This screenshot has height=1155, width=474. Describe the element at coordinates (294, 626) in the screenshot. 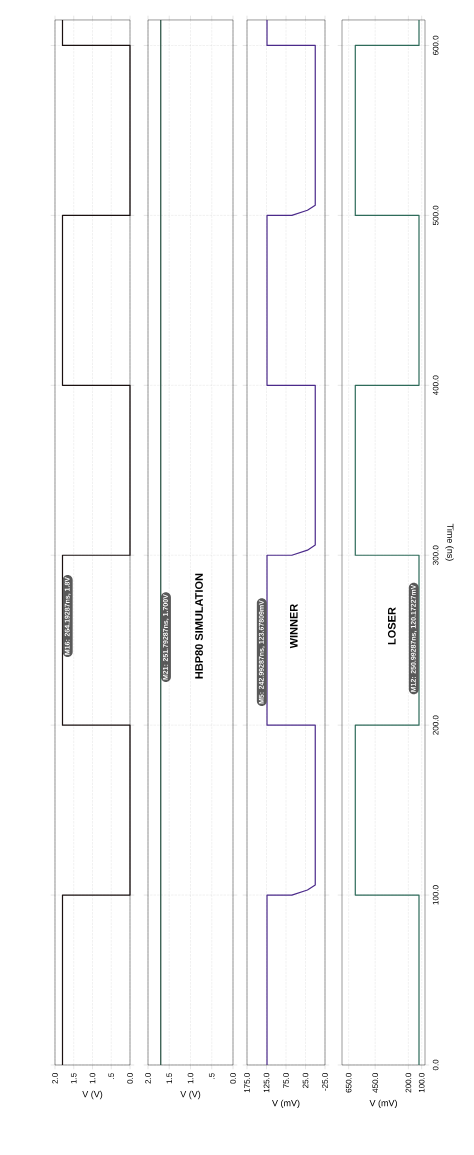

I see `annotation: WINNER` at that location.